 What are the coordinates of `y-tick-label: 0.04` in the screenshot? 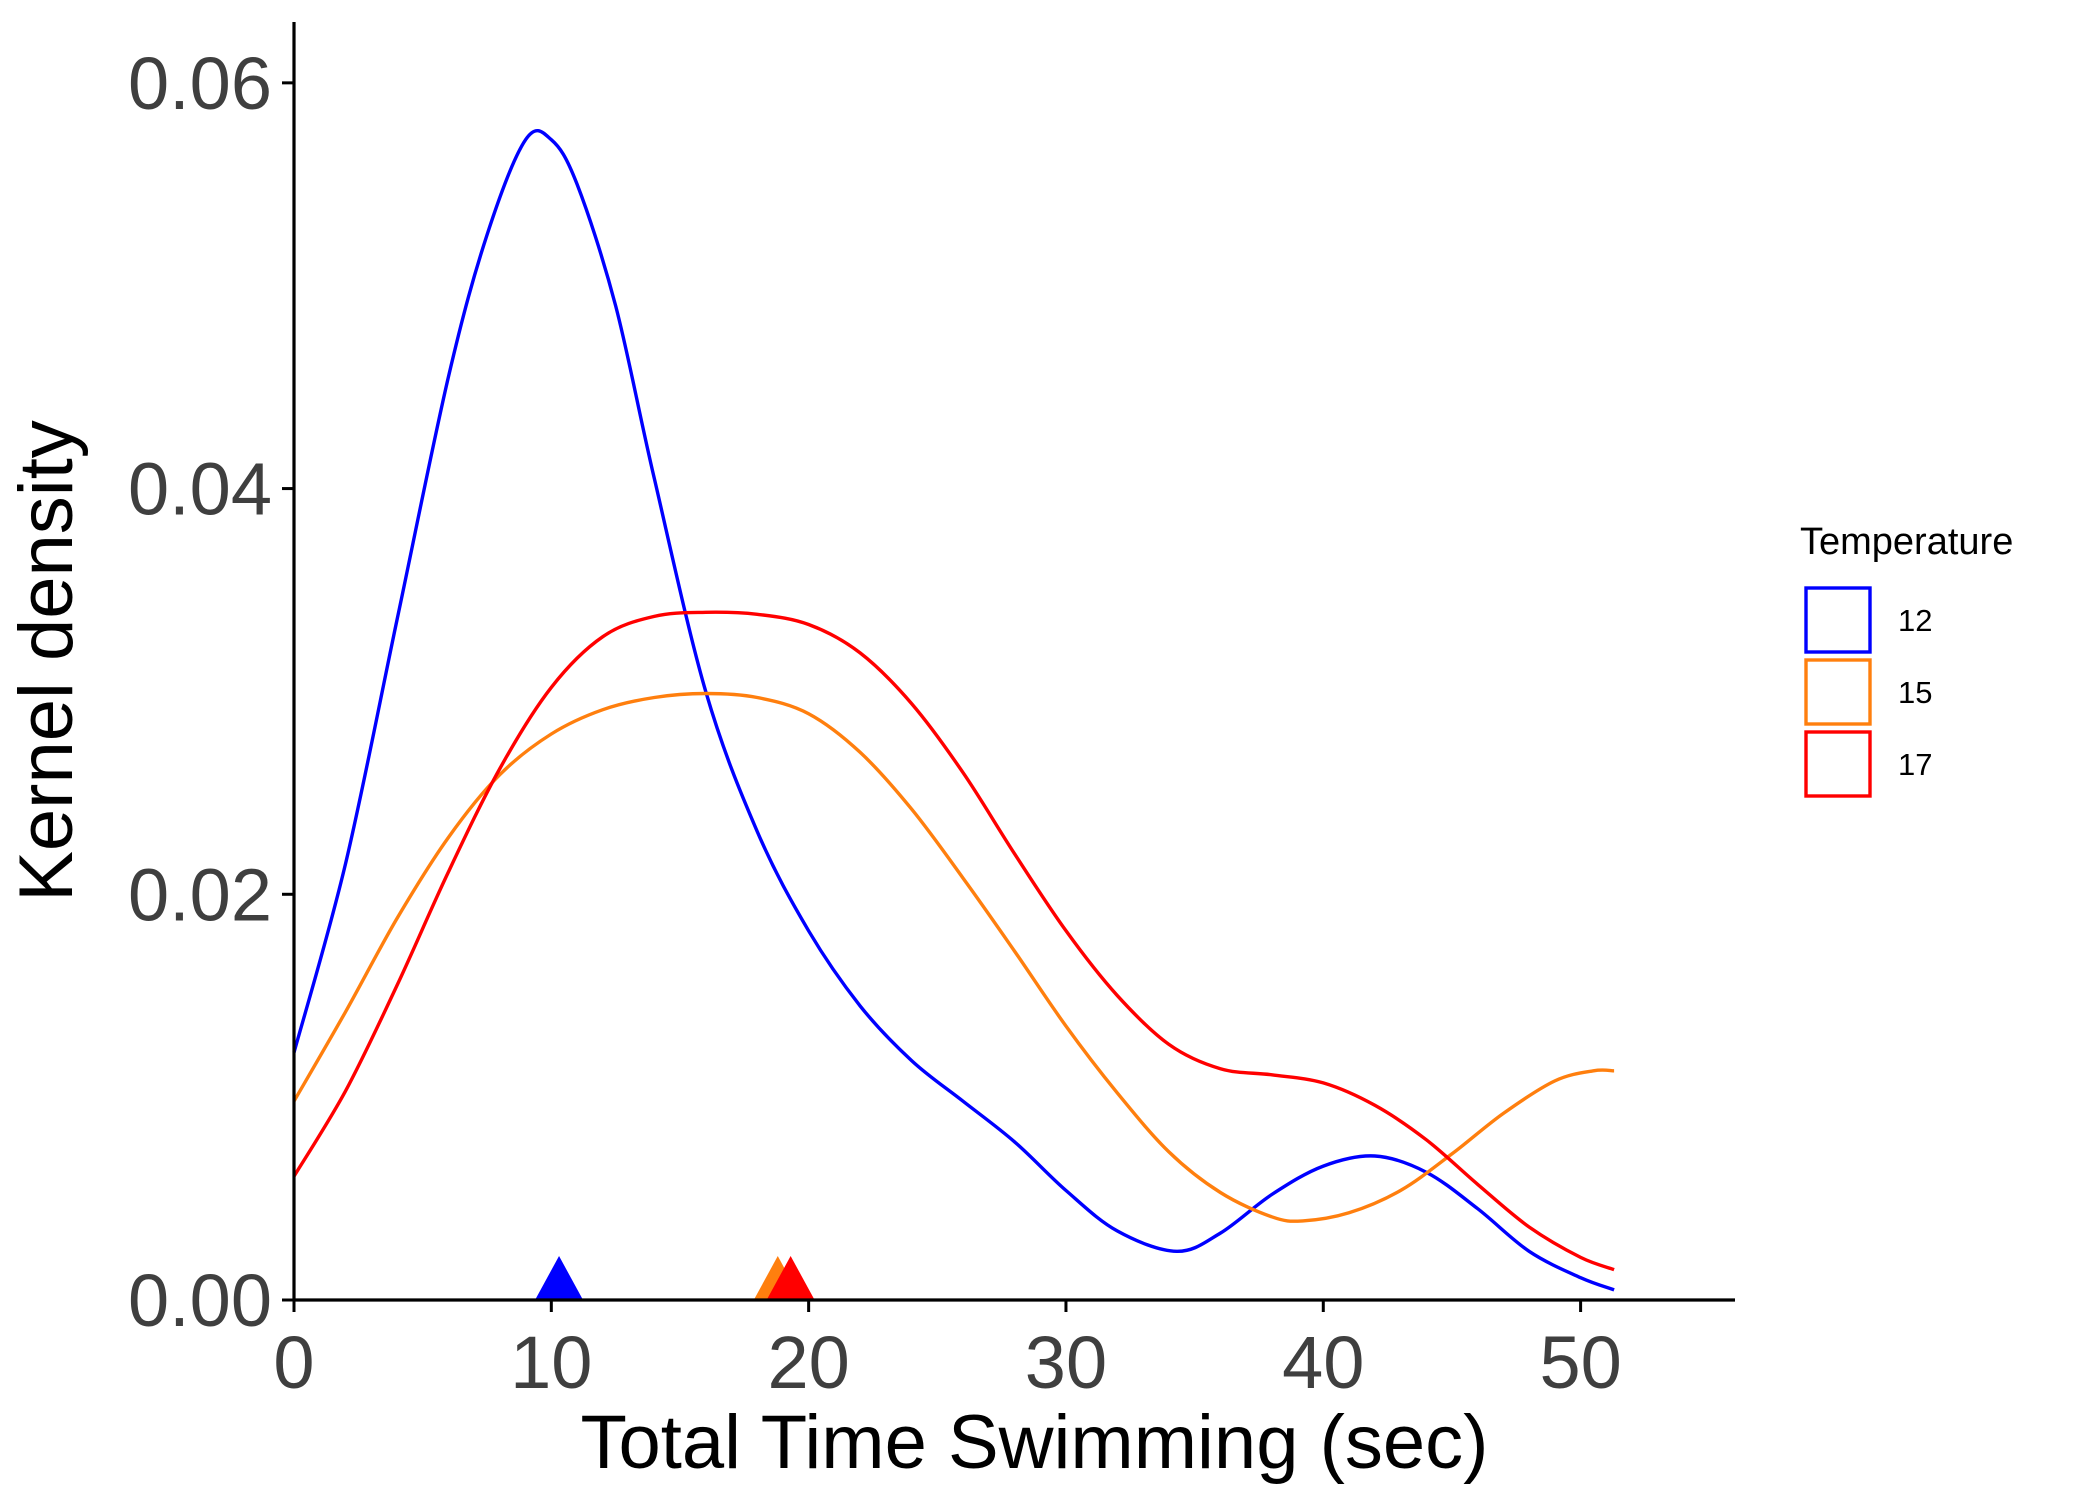 It's located at (200, 489).